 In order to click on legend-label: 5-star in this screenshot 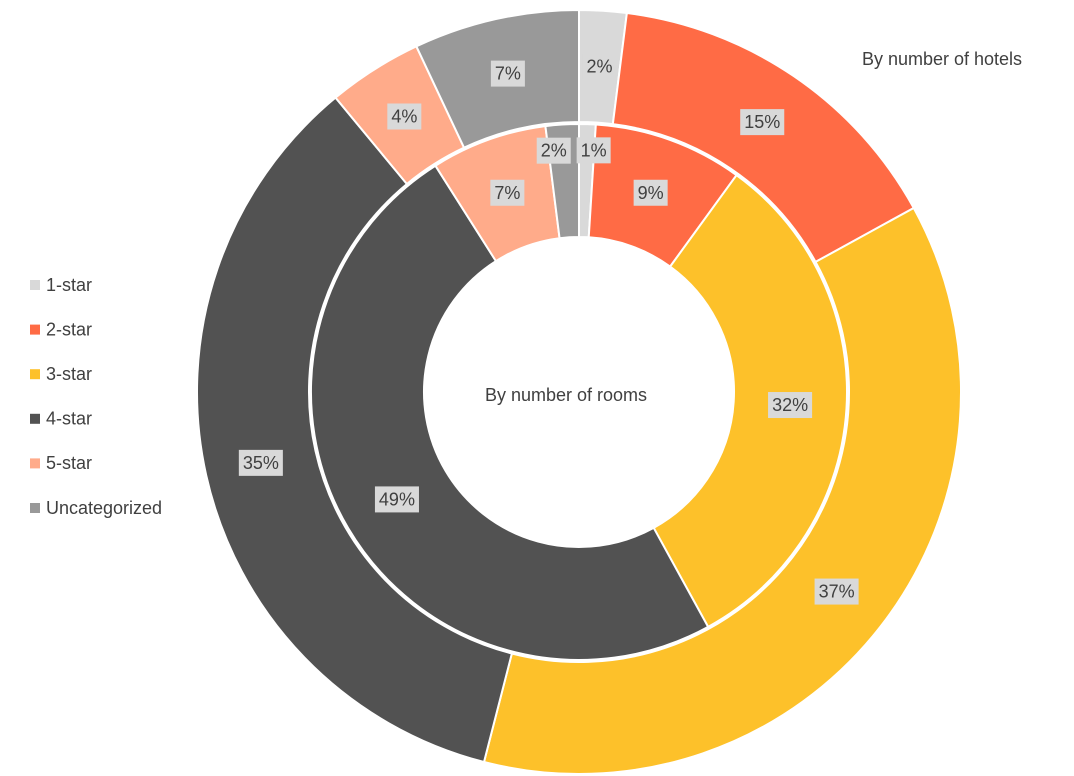, I will do `click(69, 463)`.